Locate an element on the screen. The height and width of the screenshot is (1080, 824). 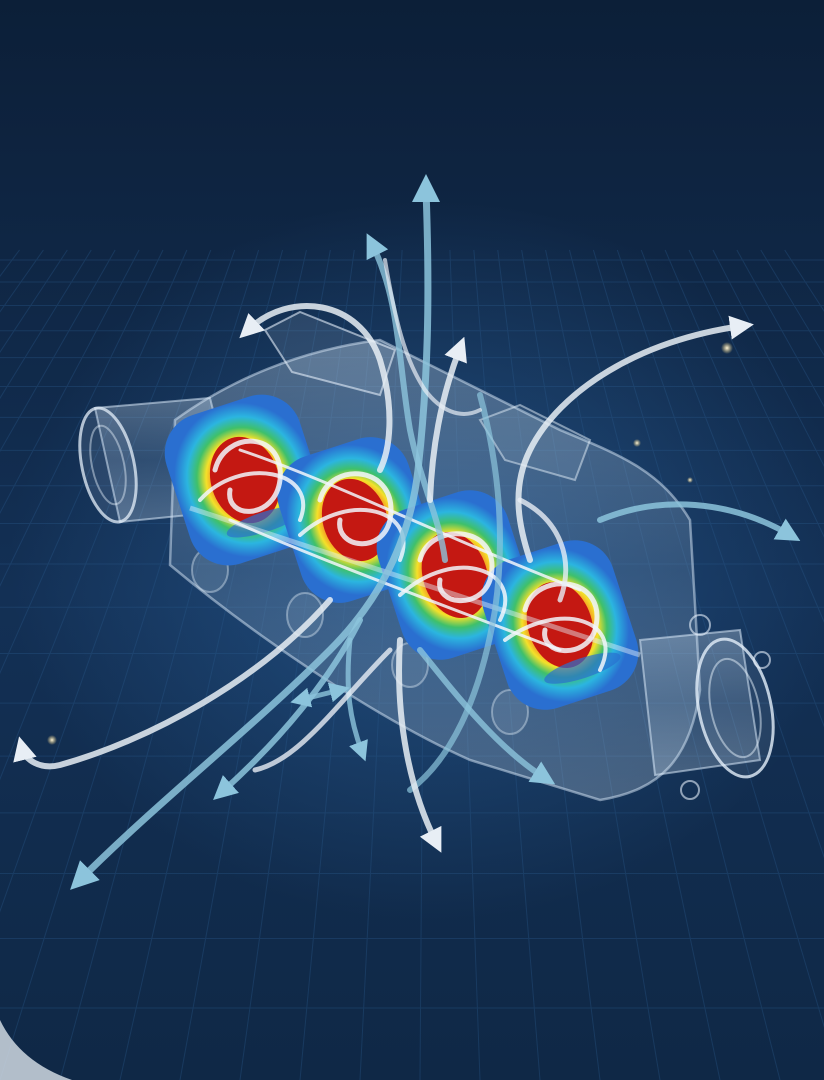
top-flange is located at coordinates (330, 353).